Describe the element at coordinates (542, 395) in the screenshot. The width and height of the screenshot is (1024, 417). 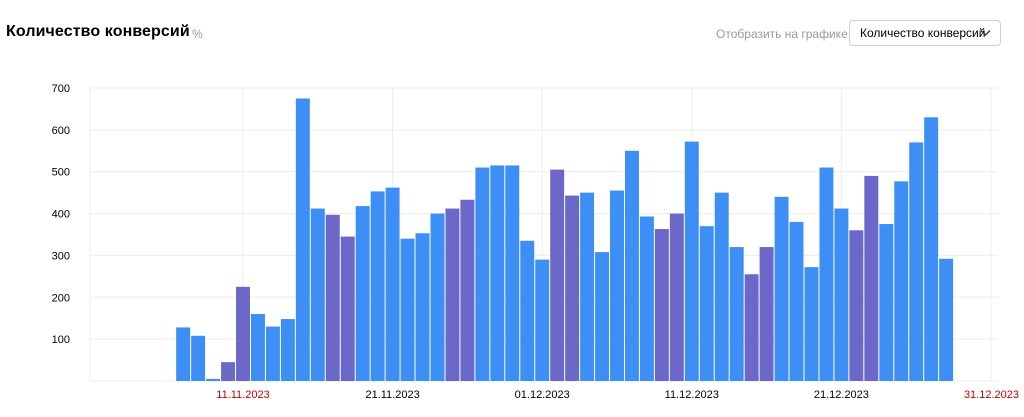
I see `x-tick-label: 01.12.2023` at that location.